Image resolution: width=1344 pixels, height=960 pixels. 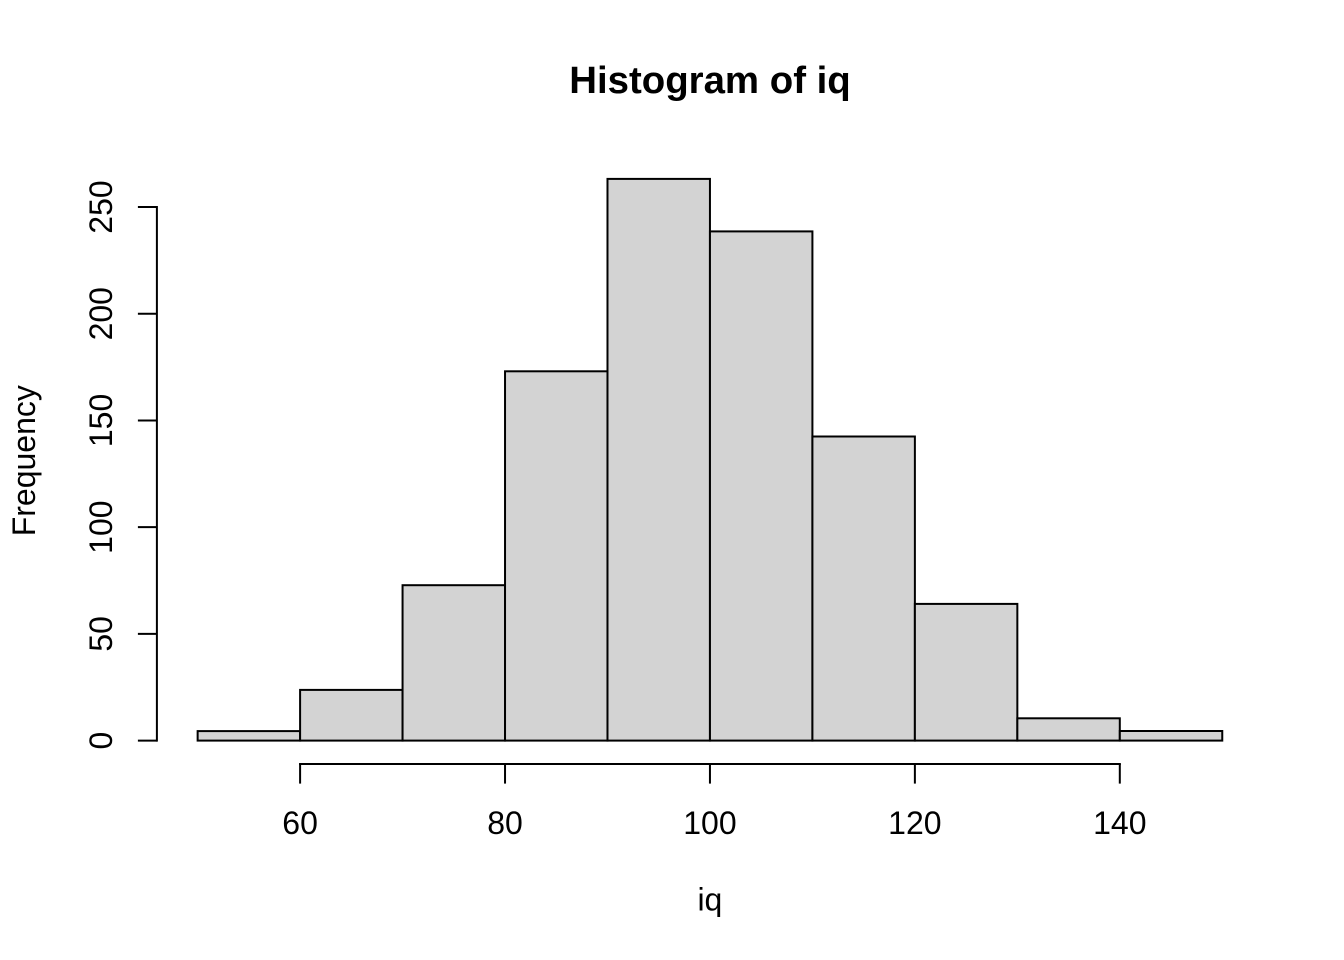 What do you see at coordinates (101, 741) in the screenshot?
I see `svg-text: 0` at bounding box center [101, 741].